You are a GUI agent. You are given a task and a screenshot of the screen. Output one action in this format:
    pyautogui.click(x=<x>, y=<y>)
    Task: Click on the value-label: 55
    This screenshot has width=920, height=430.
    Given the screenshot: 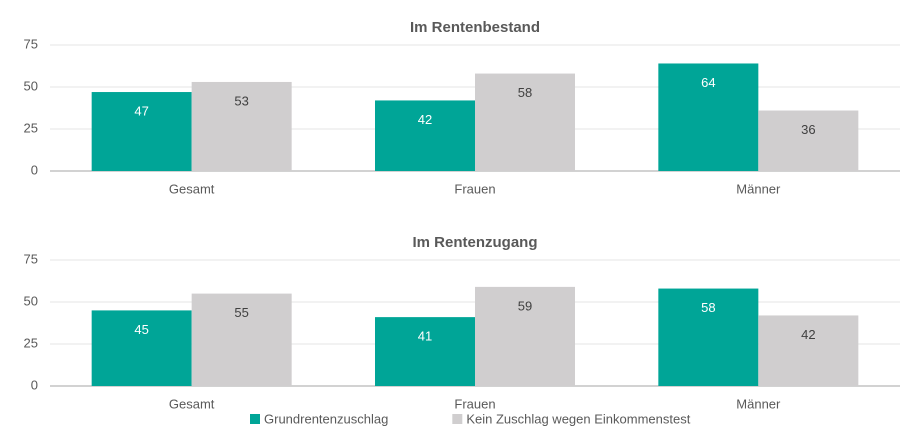 What is the action you would take?
    pyautogui.click(x=241, y=312)
    